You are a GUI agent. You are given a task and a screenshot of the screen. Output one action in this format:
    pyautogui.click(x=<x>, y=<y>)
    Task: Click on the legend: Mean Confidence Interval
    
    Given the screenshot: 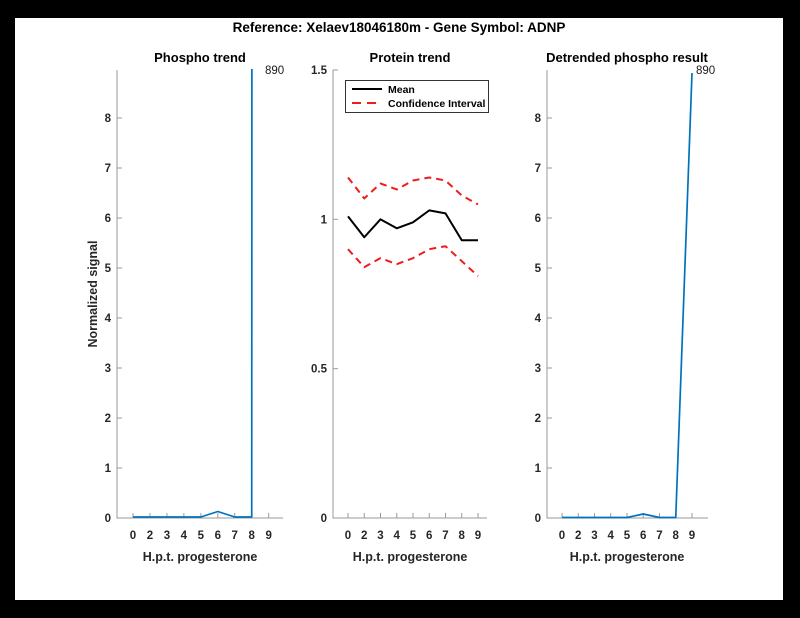 What is the action you would take?
    pyautogui.click(x=417, y=96)
    